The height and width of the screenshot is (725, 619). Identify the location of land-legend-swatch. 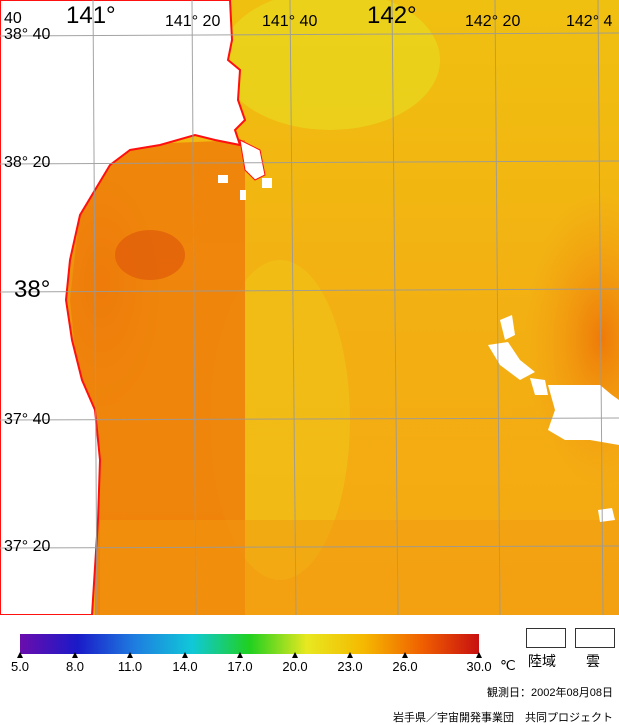
(546, 638).